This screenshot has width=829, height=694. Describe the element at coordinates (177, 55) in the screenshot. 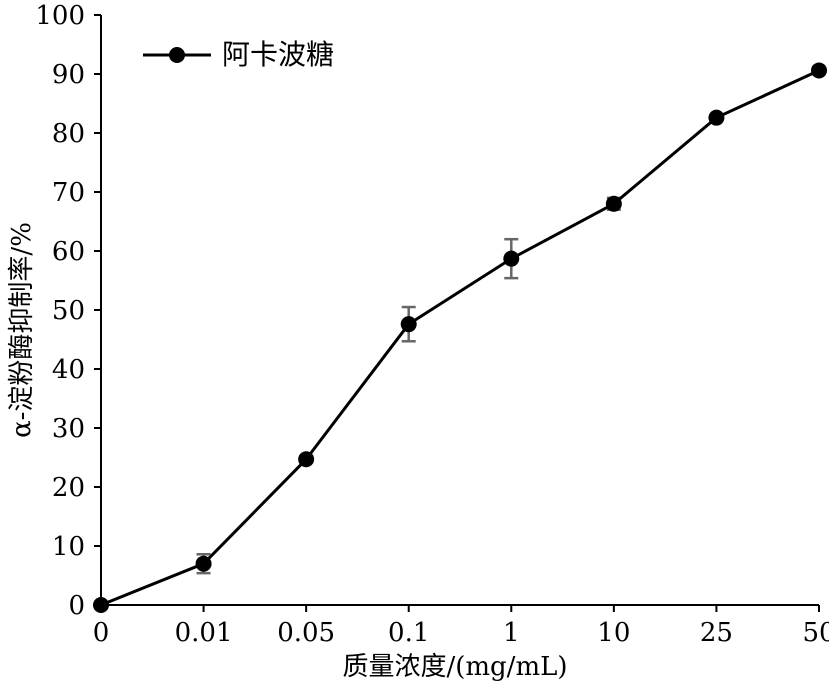

I see `legend-marker-swatch` at that location.